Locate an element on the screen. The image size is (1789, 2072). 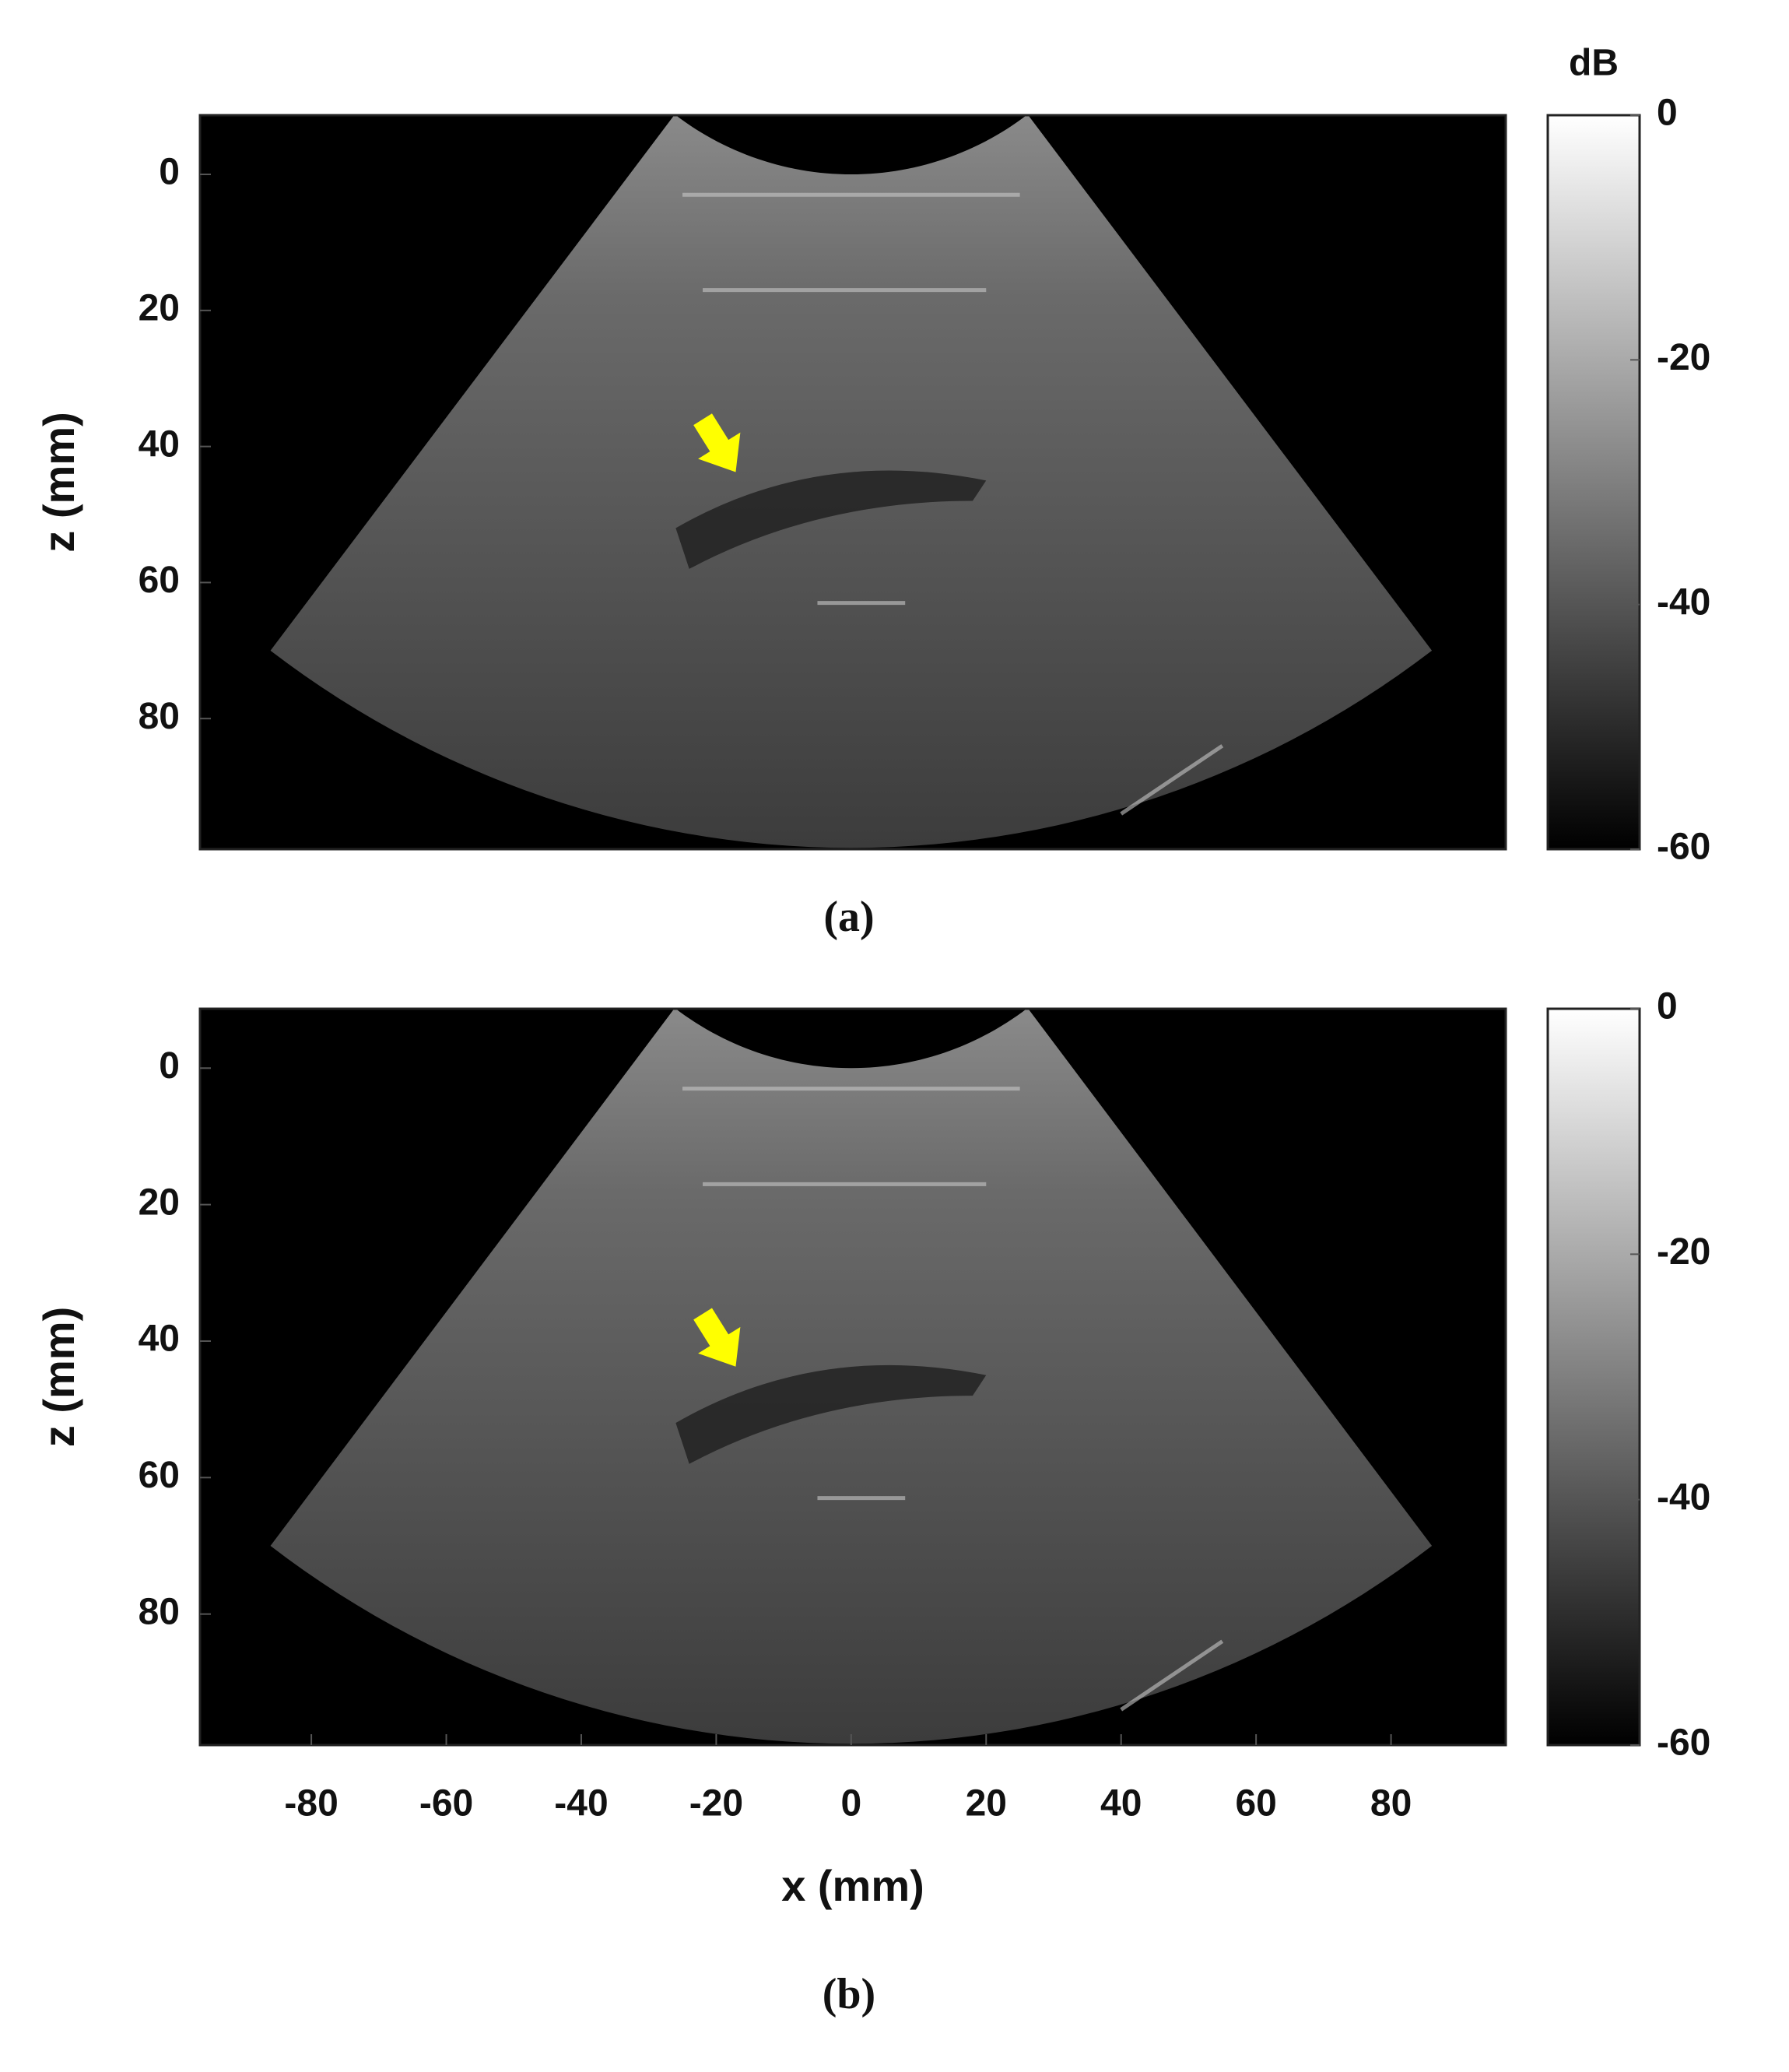
x-axis-label: x (mm) is located at coordinates (852, 1885).